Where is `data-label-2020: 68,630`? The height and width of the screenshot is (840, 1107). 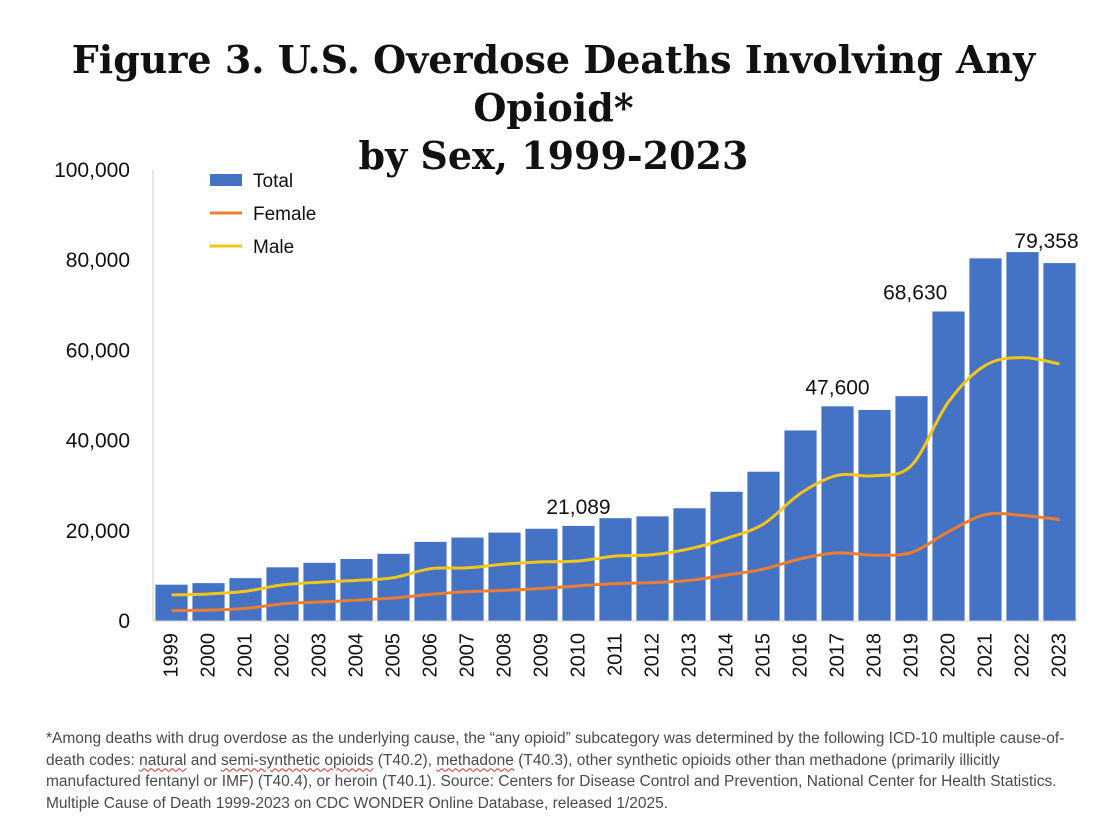 data-label-2020: 68,630 is located at coordinates (915, 292).